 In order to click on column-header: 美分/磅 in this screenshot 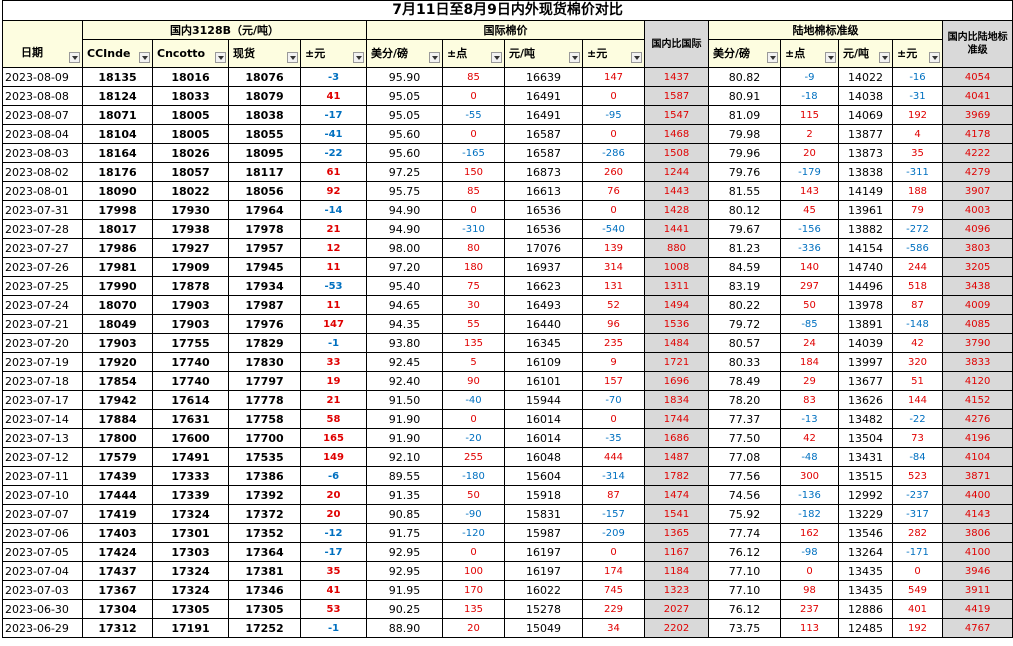, I will do `click(404, 53)`.